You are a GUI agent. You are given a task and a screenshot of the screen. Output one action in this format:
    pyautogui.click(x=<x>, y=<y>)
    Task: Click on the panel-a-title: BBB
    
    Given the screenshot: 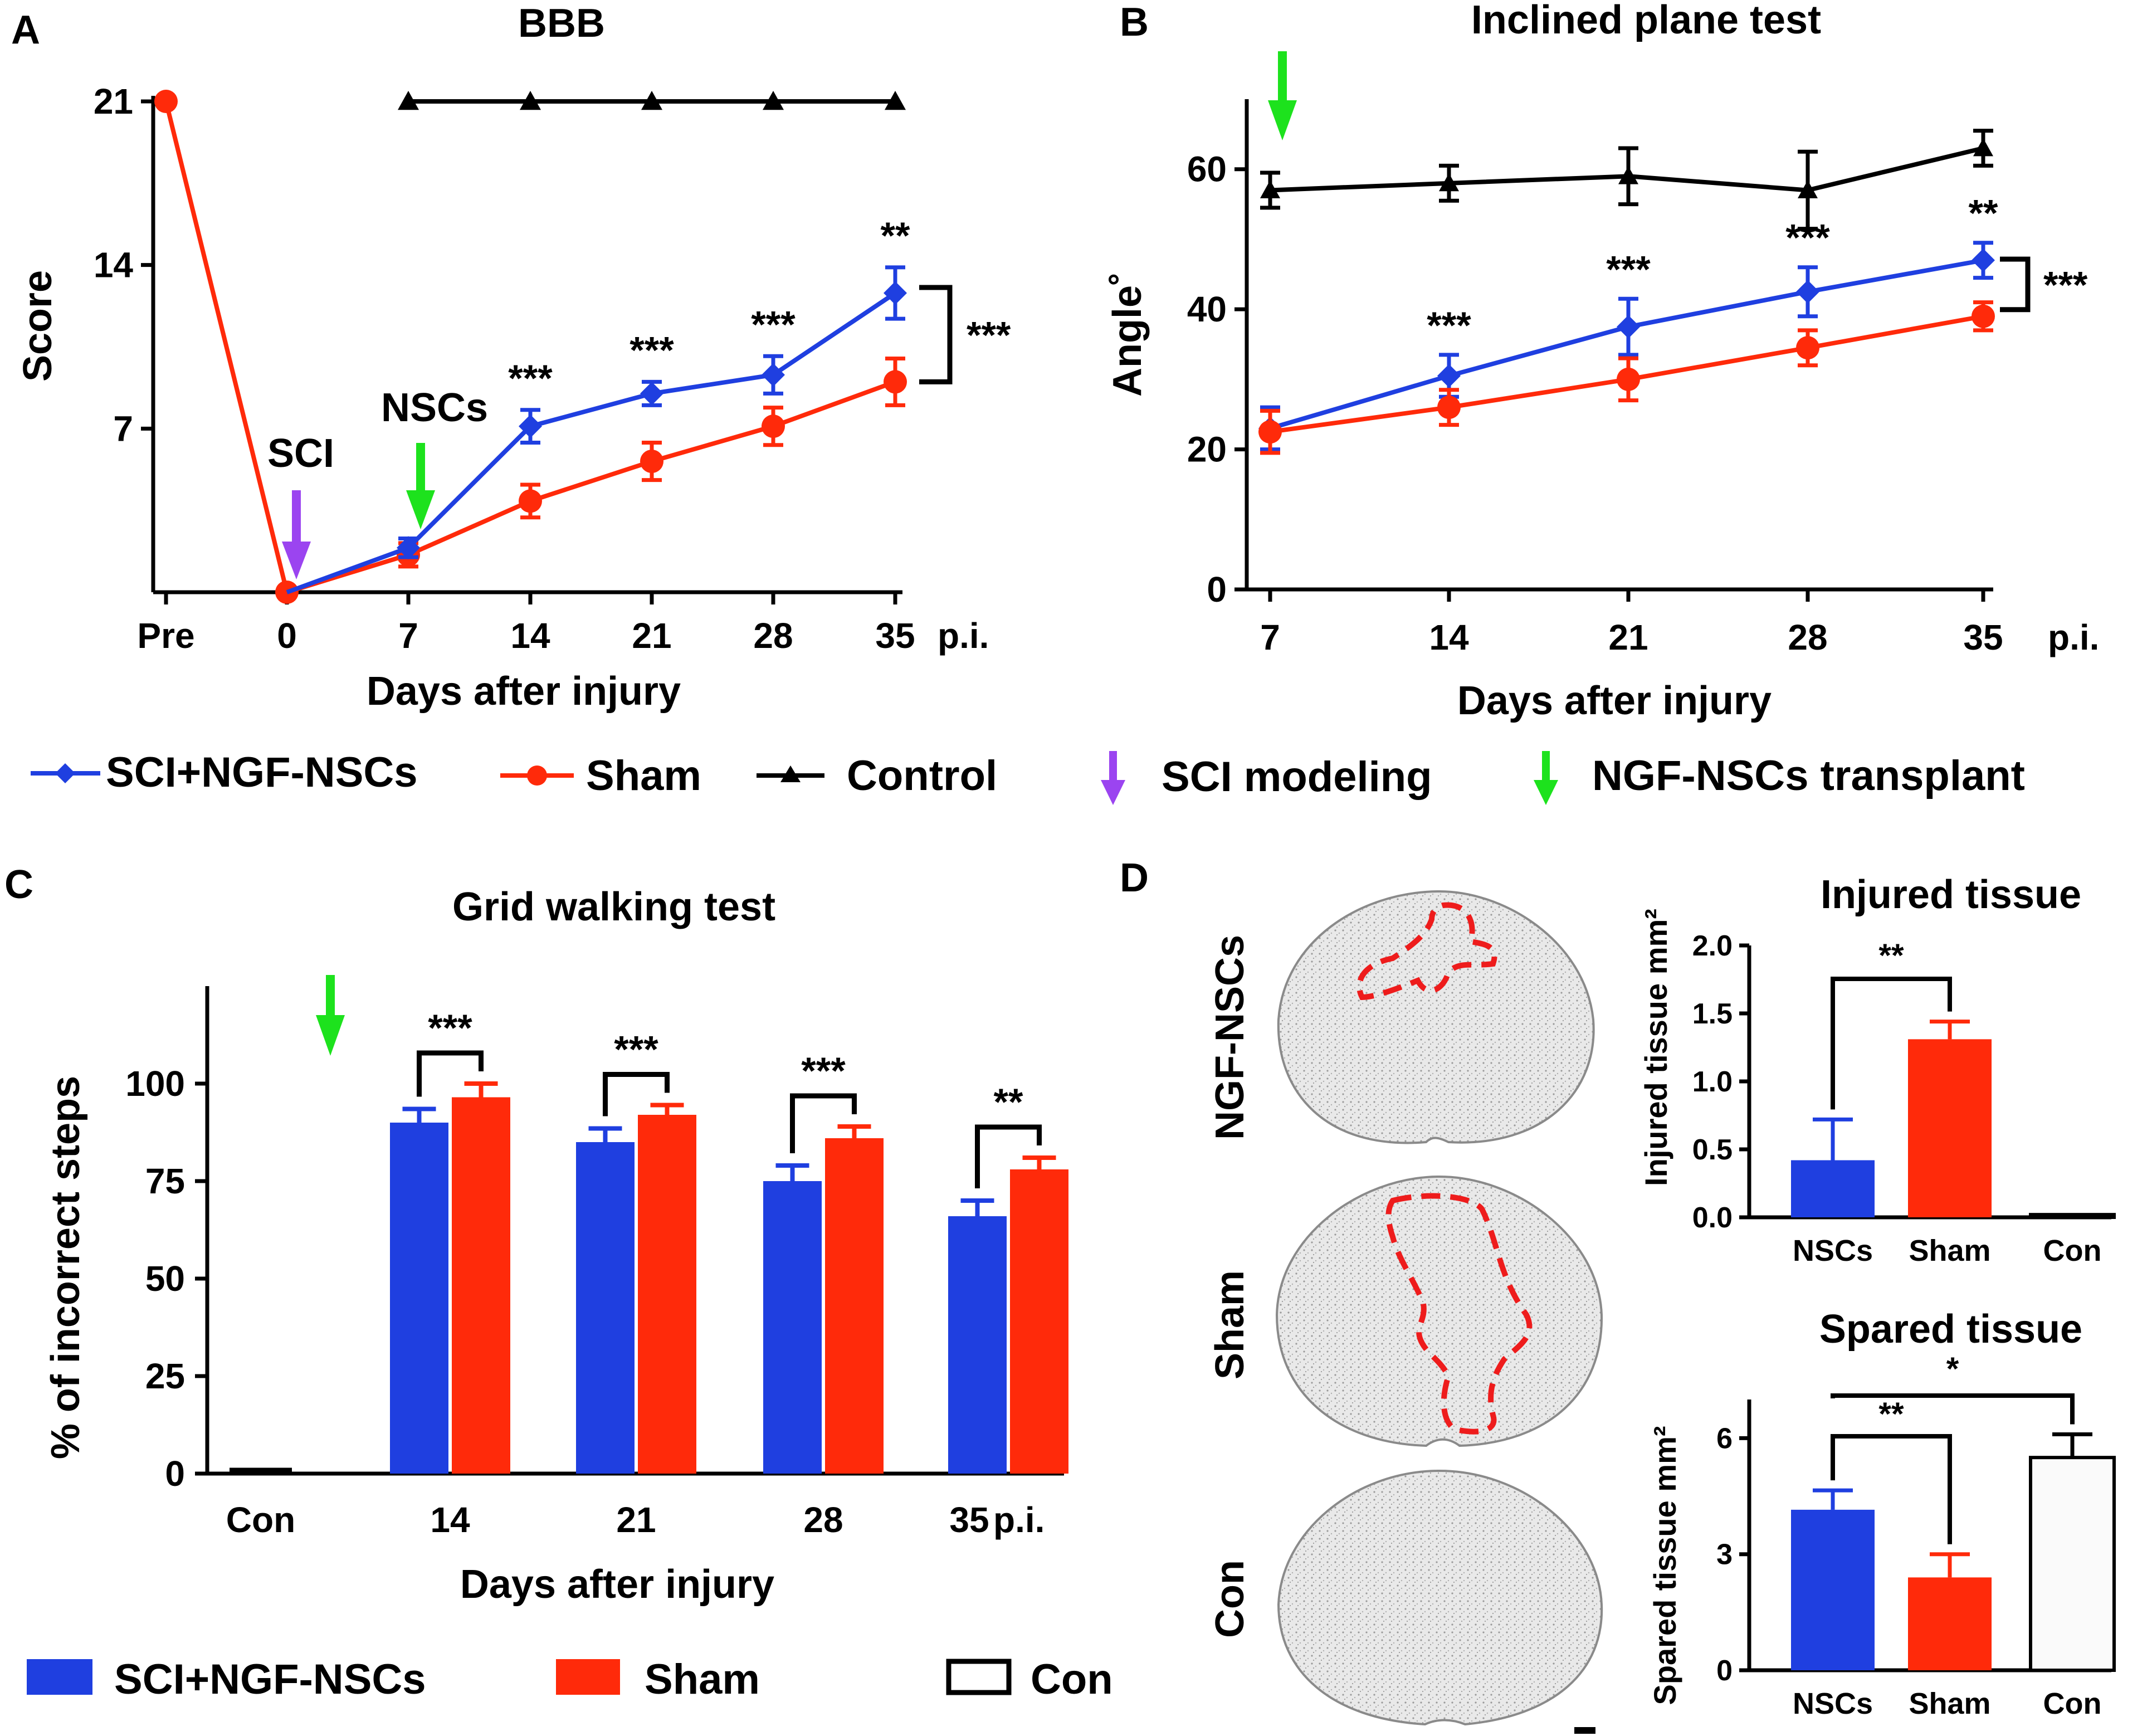 What is the action you would take?
    pyautogui.click(x=561, y=24)
    